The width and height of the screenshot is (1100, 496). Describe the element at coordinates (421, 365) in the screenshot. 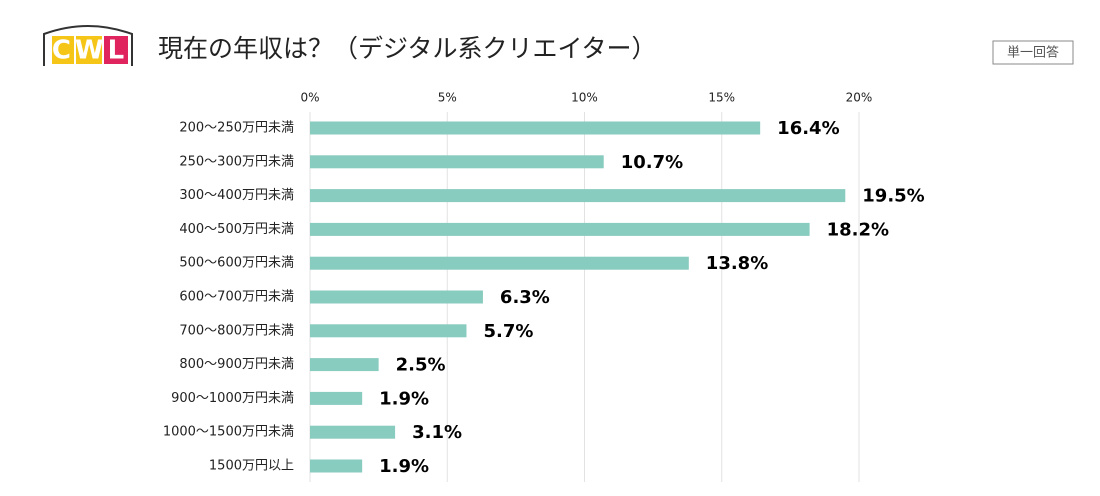

I see `value-label: 2.5%` at that location.